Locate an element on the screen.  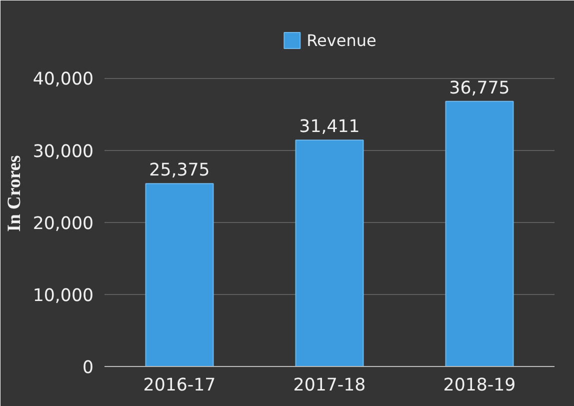
y-tick-label: 30,000 is located at coordinates (63, 152).